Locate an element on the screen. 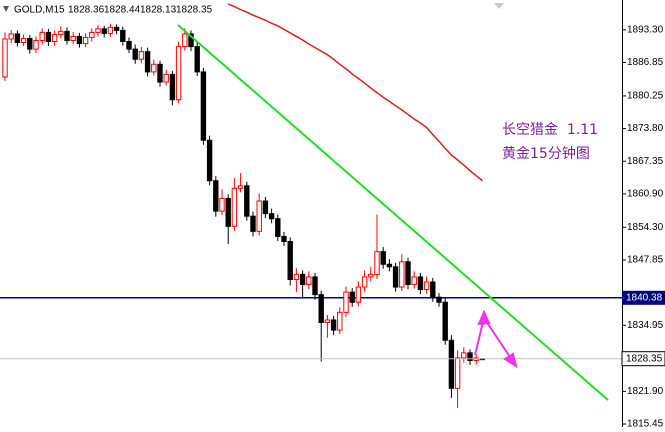  y-tick-label: 1854.30 is located at coordinates (645, 227).